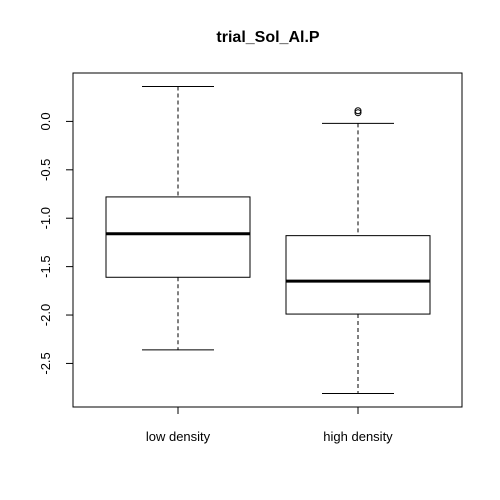 This screenshot has width=500, height=500. I want to click on y-tick-label: -2.5, so click(45, 363).